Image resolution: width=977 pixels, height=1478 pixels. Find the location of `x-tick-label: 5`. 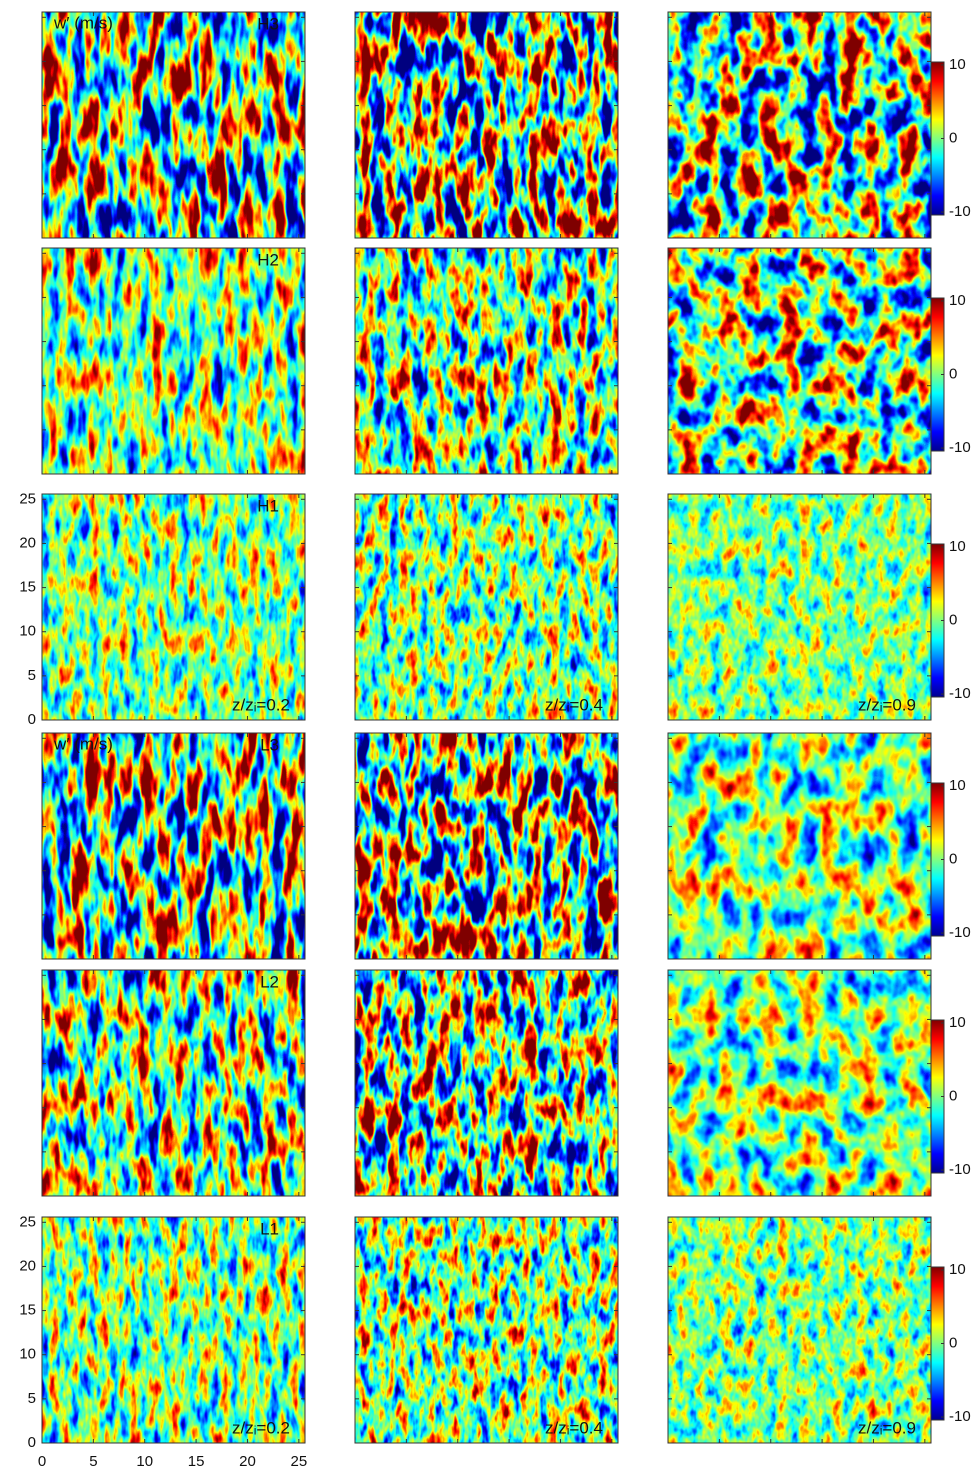

x-tick-label: 5 is located at coordinates (93, 1461).